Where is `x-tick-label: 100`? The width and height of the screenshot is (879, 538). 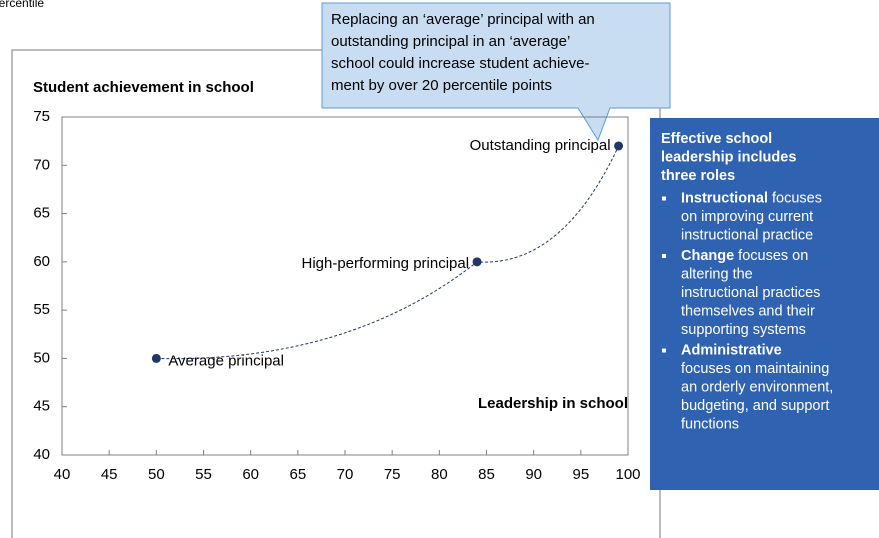 x-tick-label: 100 is located at coordinates (627, 474).